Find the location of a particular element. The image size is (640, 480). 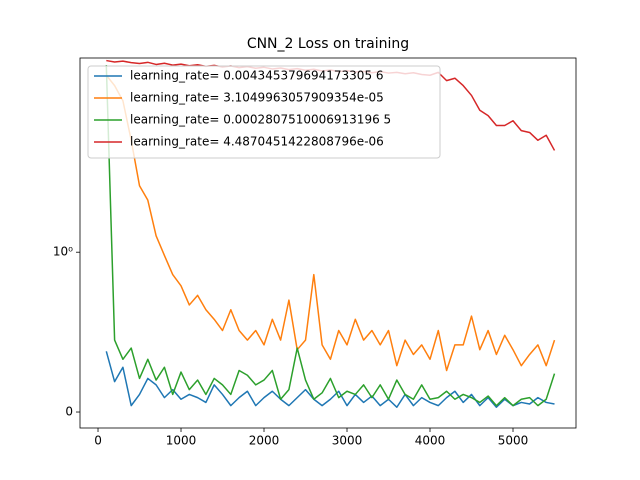

legend-label: learning_rate= 4.4870451422808796e-06 is located at coordinates (257, 142).